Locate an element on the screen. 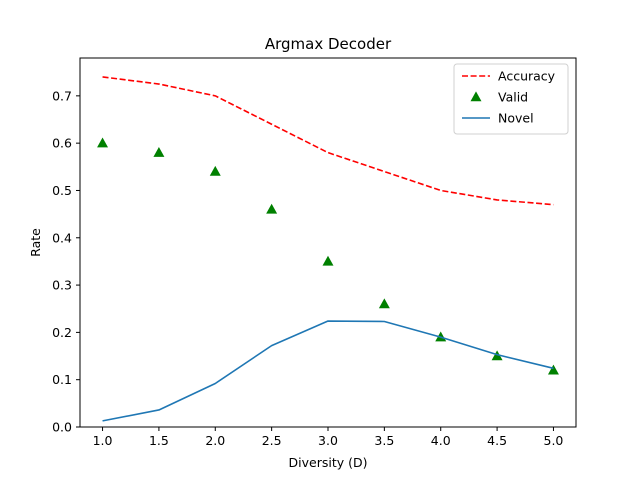 This screenshot has width=640, height=480. y-tick-label: 0.3 is located at coordinates (62, 285).